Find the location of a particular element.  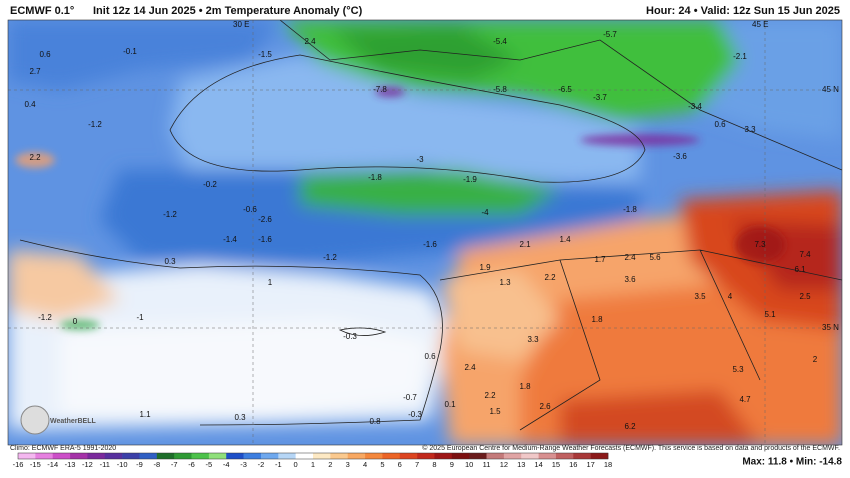

anomaly-label: 0.8 is located at coordinates (375, 421).